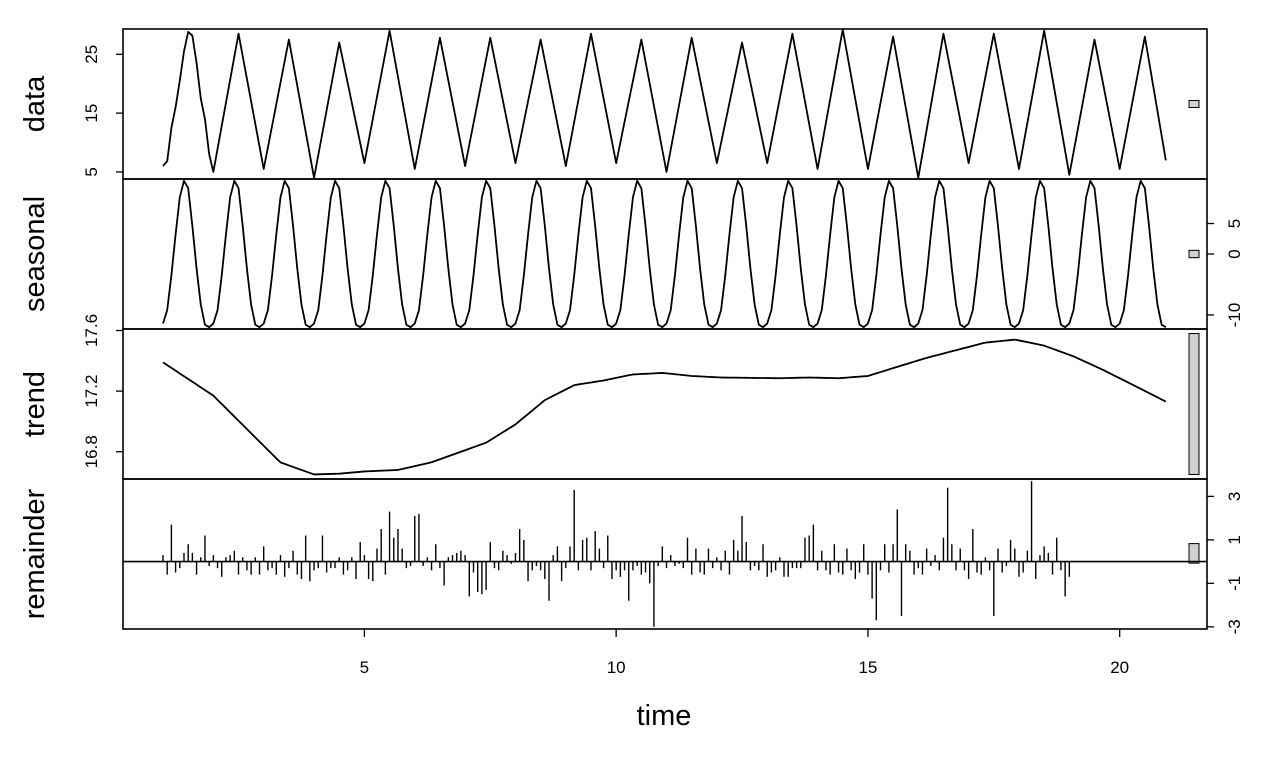 Image resolution: width=1272 pixels, height=757 pixels. What do you see at coordinates (1234, 539) in the screenshot?
I see `y-tick-label: 1` at bounding box center [1234, 539].